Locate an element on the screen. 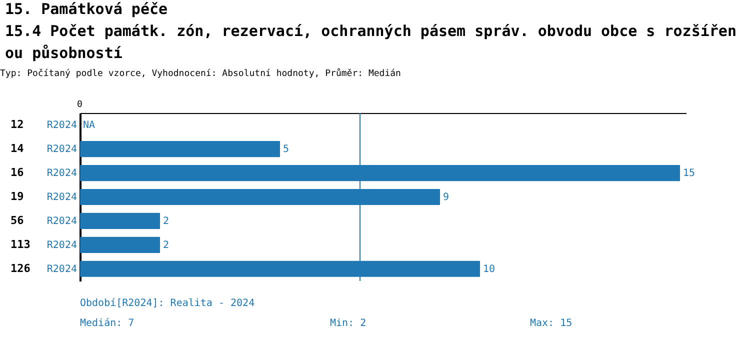  text: NA is located at coordinates (89, 126).